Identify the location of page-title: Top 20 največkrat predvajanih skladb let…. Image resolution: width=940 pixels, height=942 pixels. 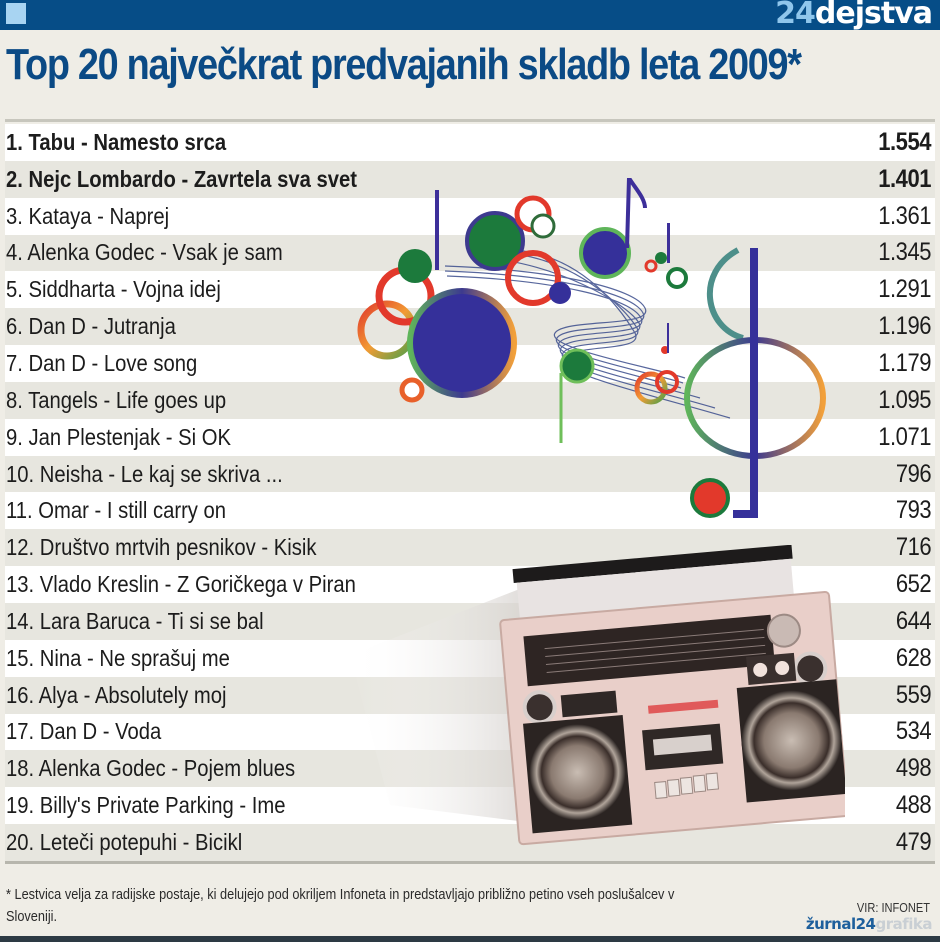
(404, 64).